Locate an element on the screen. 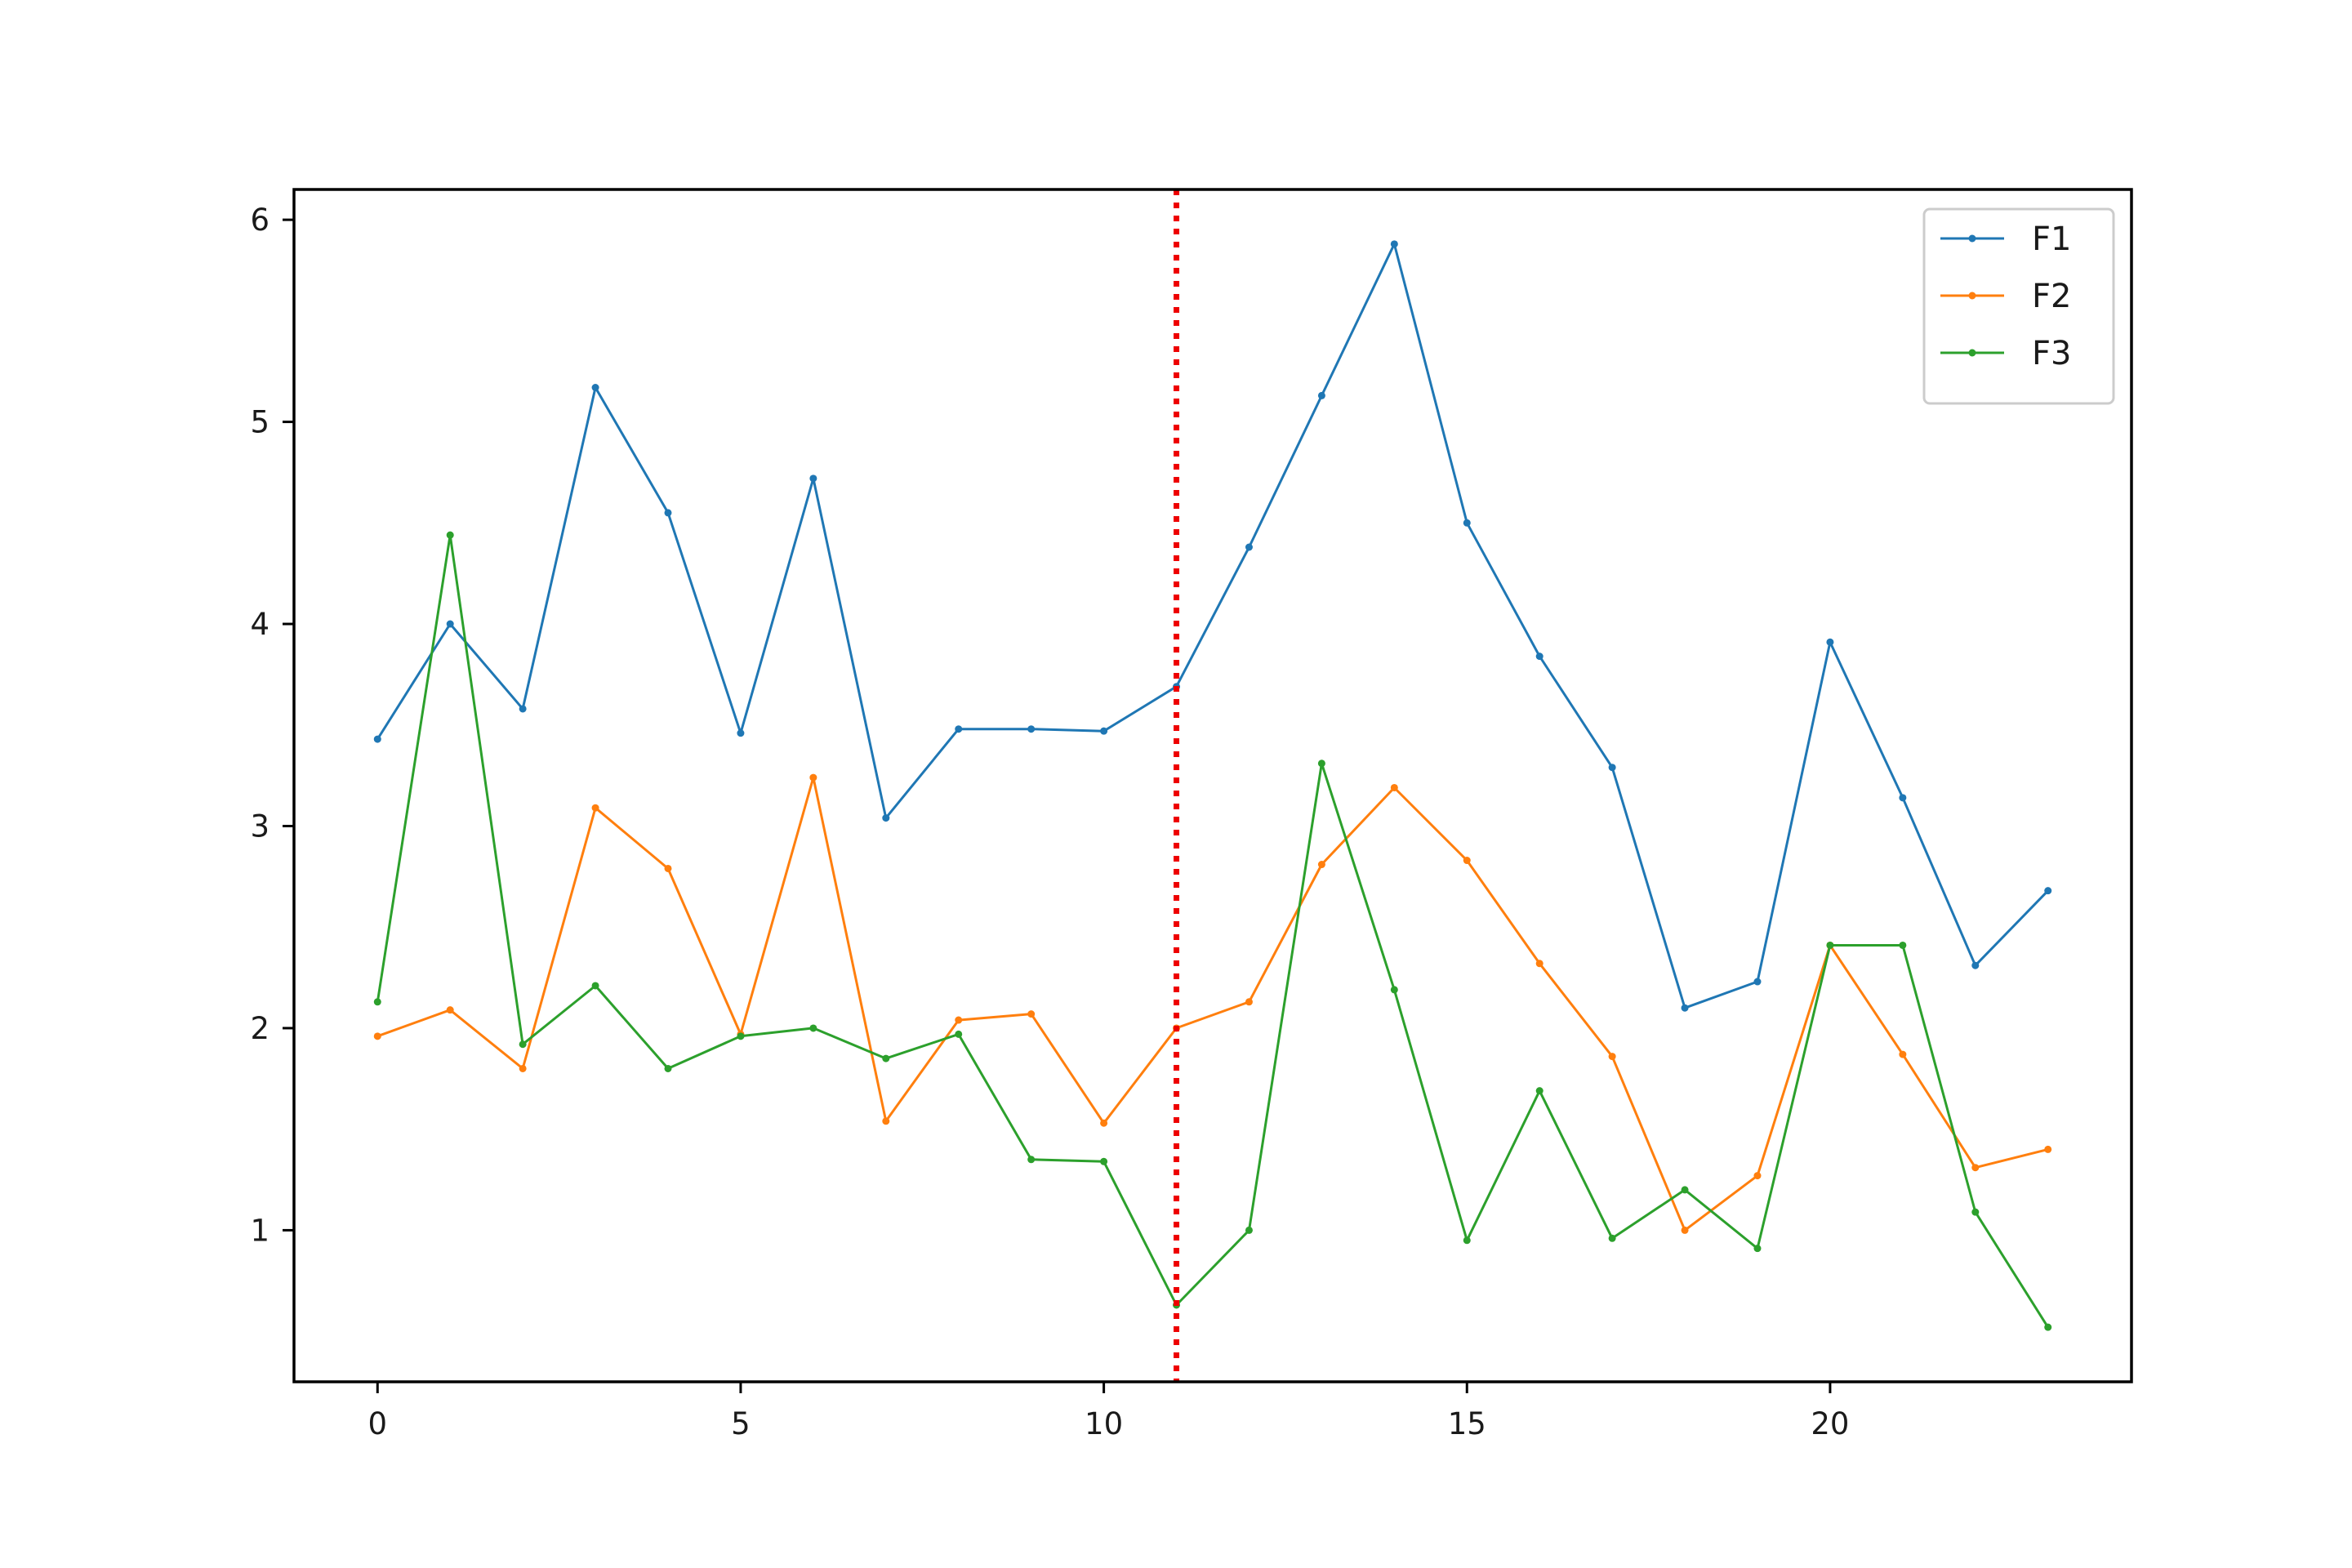 This screenshot has width=2352, height=1568. legend-marker-F2 is located at coordinates (1972, 296).